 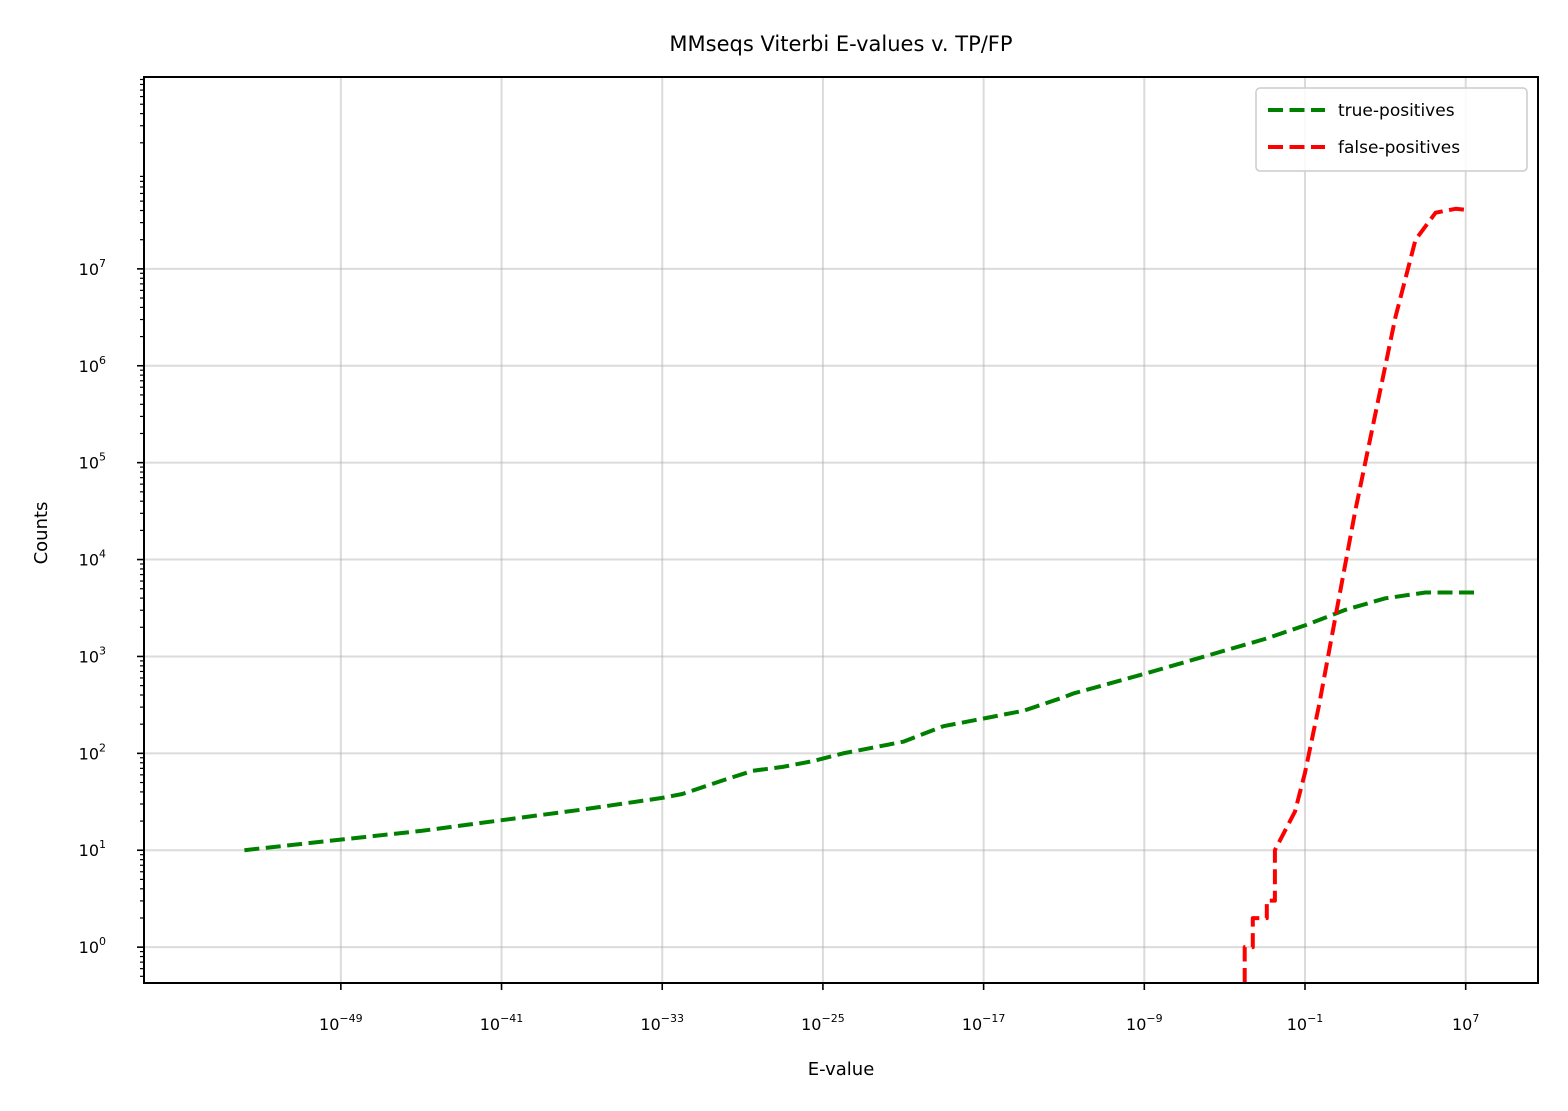 I want to click on false-positives-line, so click(x=1354, y=594).